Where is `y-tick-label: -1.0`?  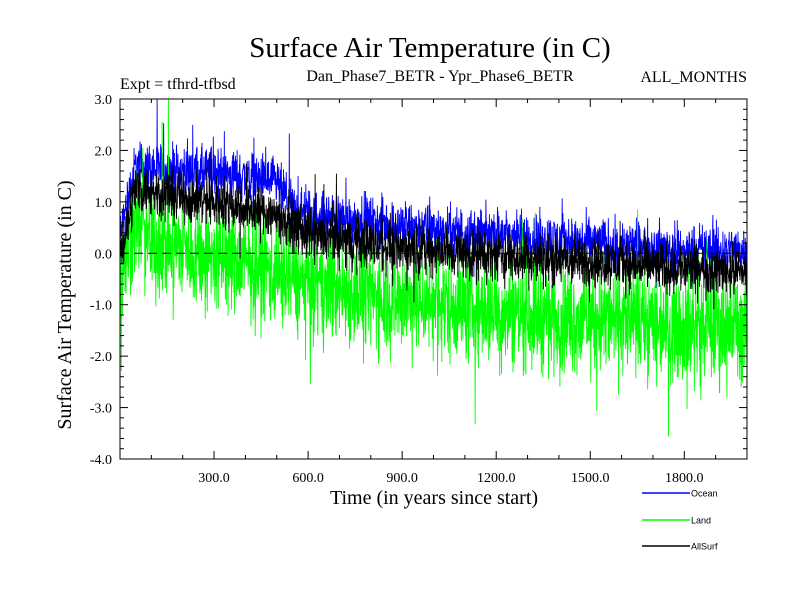 y-tick-label: -1.0 is located at coordinates (101, 306).